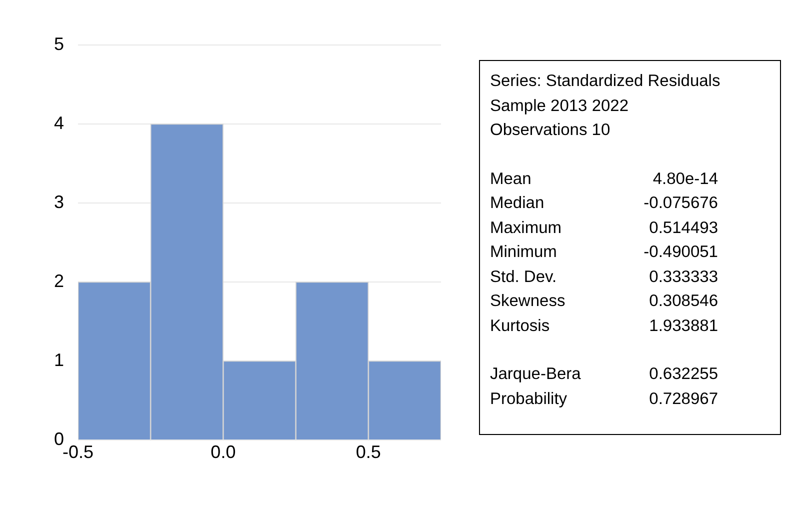 This screenshot has height=517, width=812. What do you see at coordinates (59, 438) in the screenshot?
I see `y-tick-label: 0` at bounding box center [59, 438].